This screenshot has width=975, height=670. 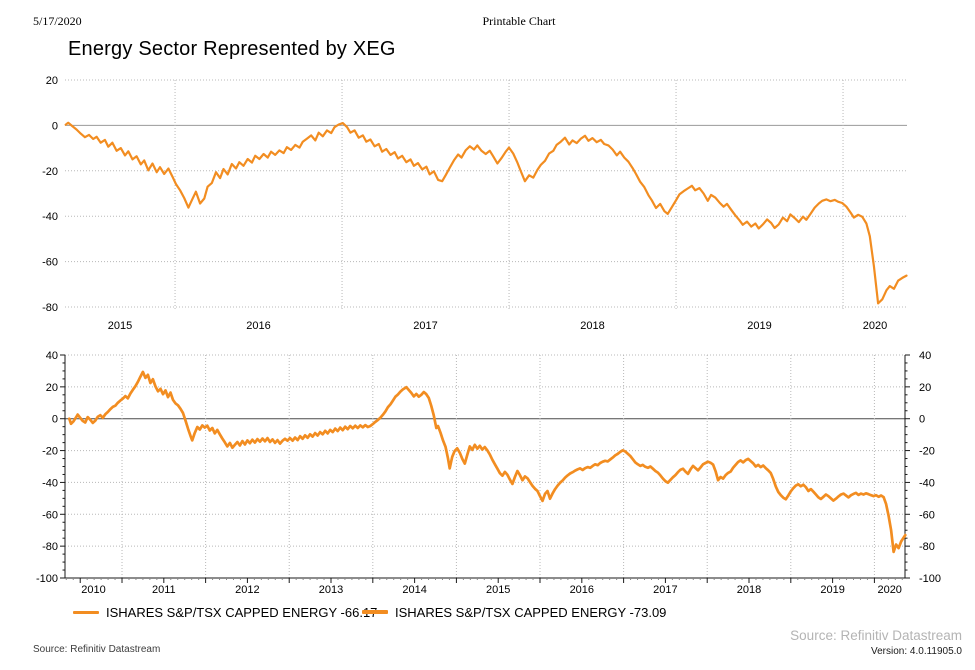 I want to click on y-axis-label-right: -40, so click(x=927, y=483).